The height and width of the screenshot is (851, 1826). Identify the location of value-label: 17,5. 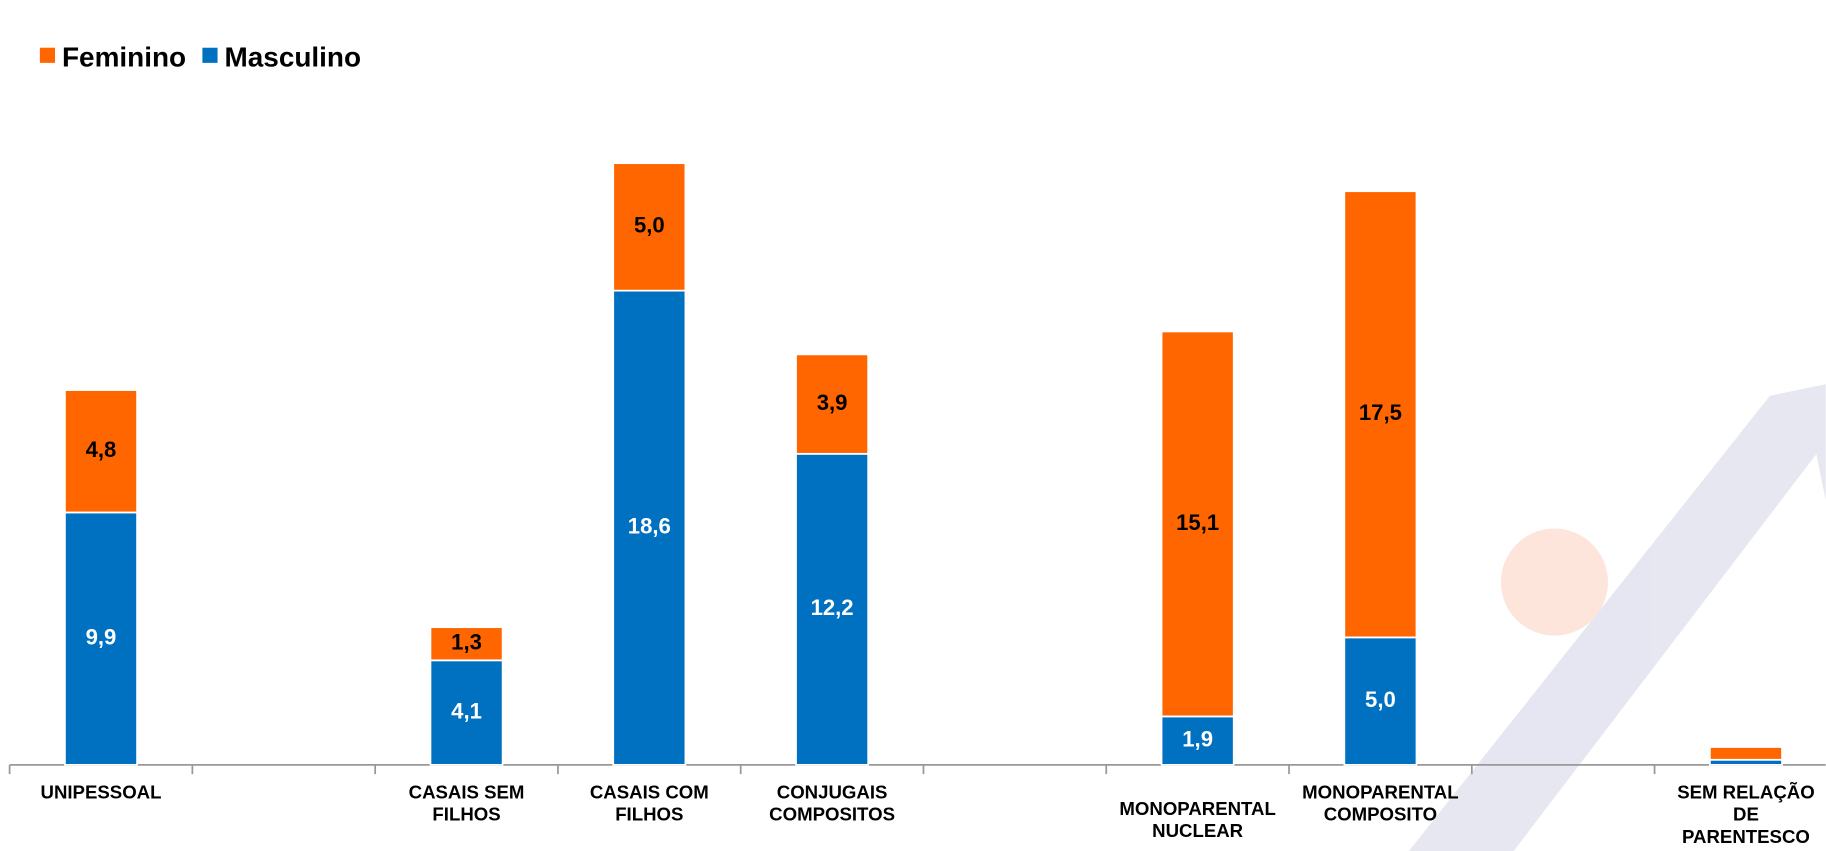
(1380, 412).